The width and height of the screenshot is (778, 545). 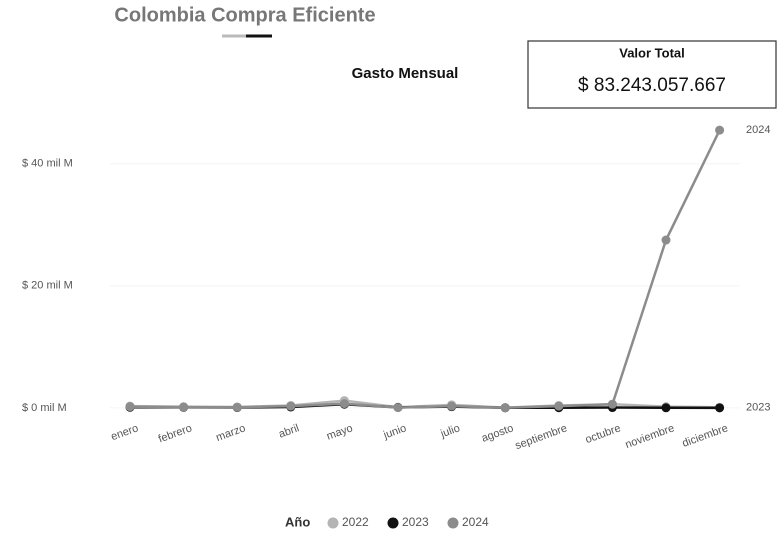 I want to click on chart-title: Gasto Mensual, so click(x=405, y=73).